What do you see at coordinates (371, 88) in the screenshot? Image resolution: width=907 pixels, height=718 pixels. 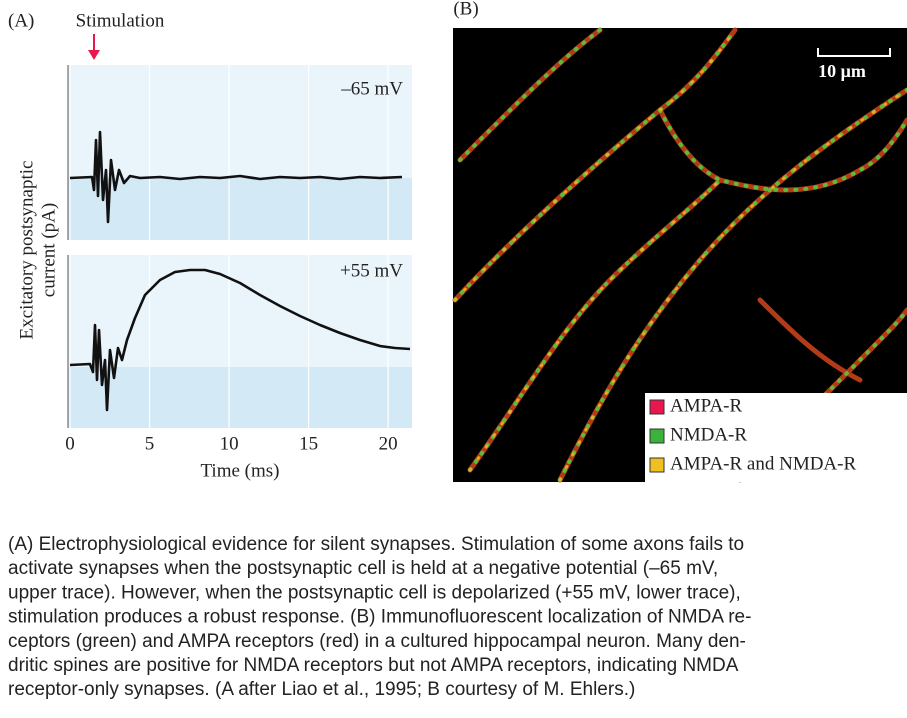 I see `trace-label: –65 mV` at bounding box center [371, 88].